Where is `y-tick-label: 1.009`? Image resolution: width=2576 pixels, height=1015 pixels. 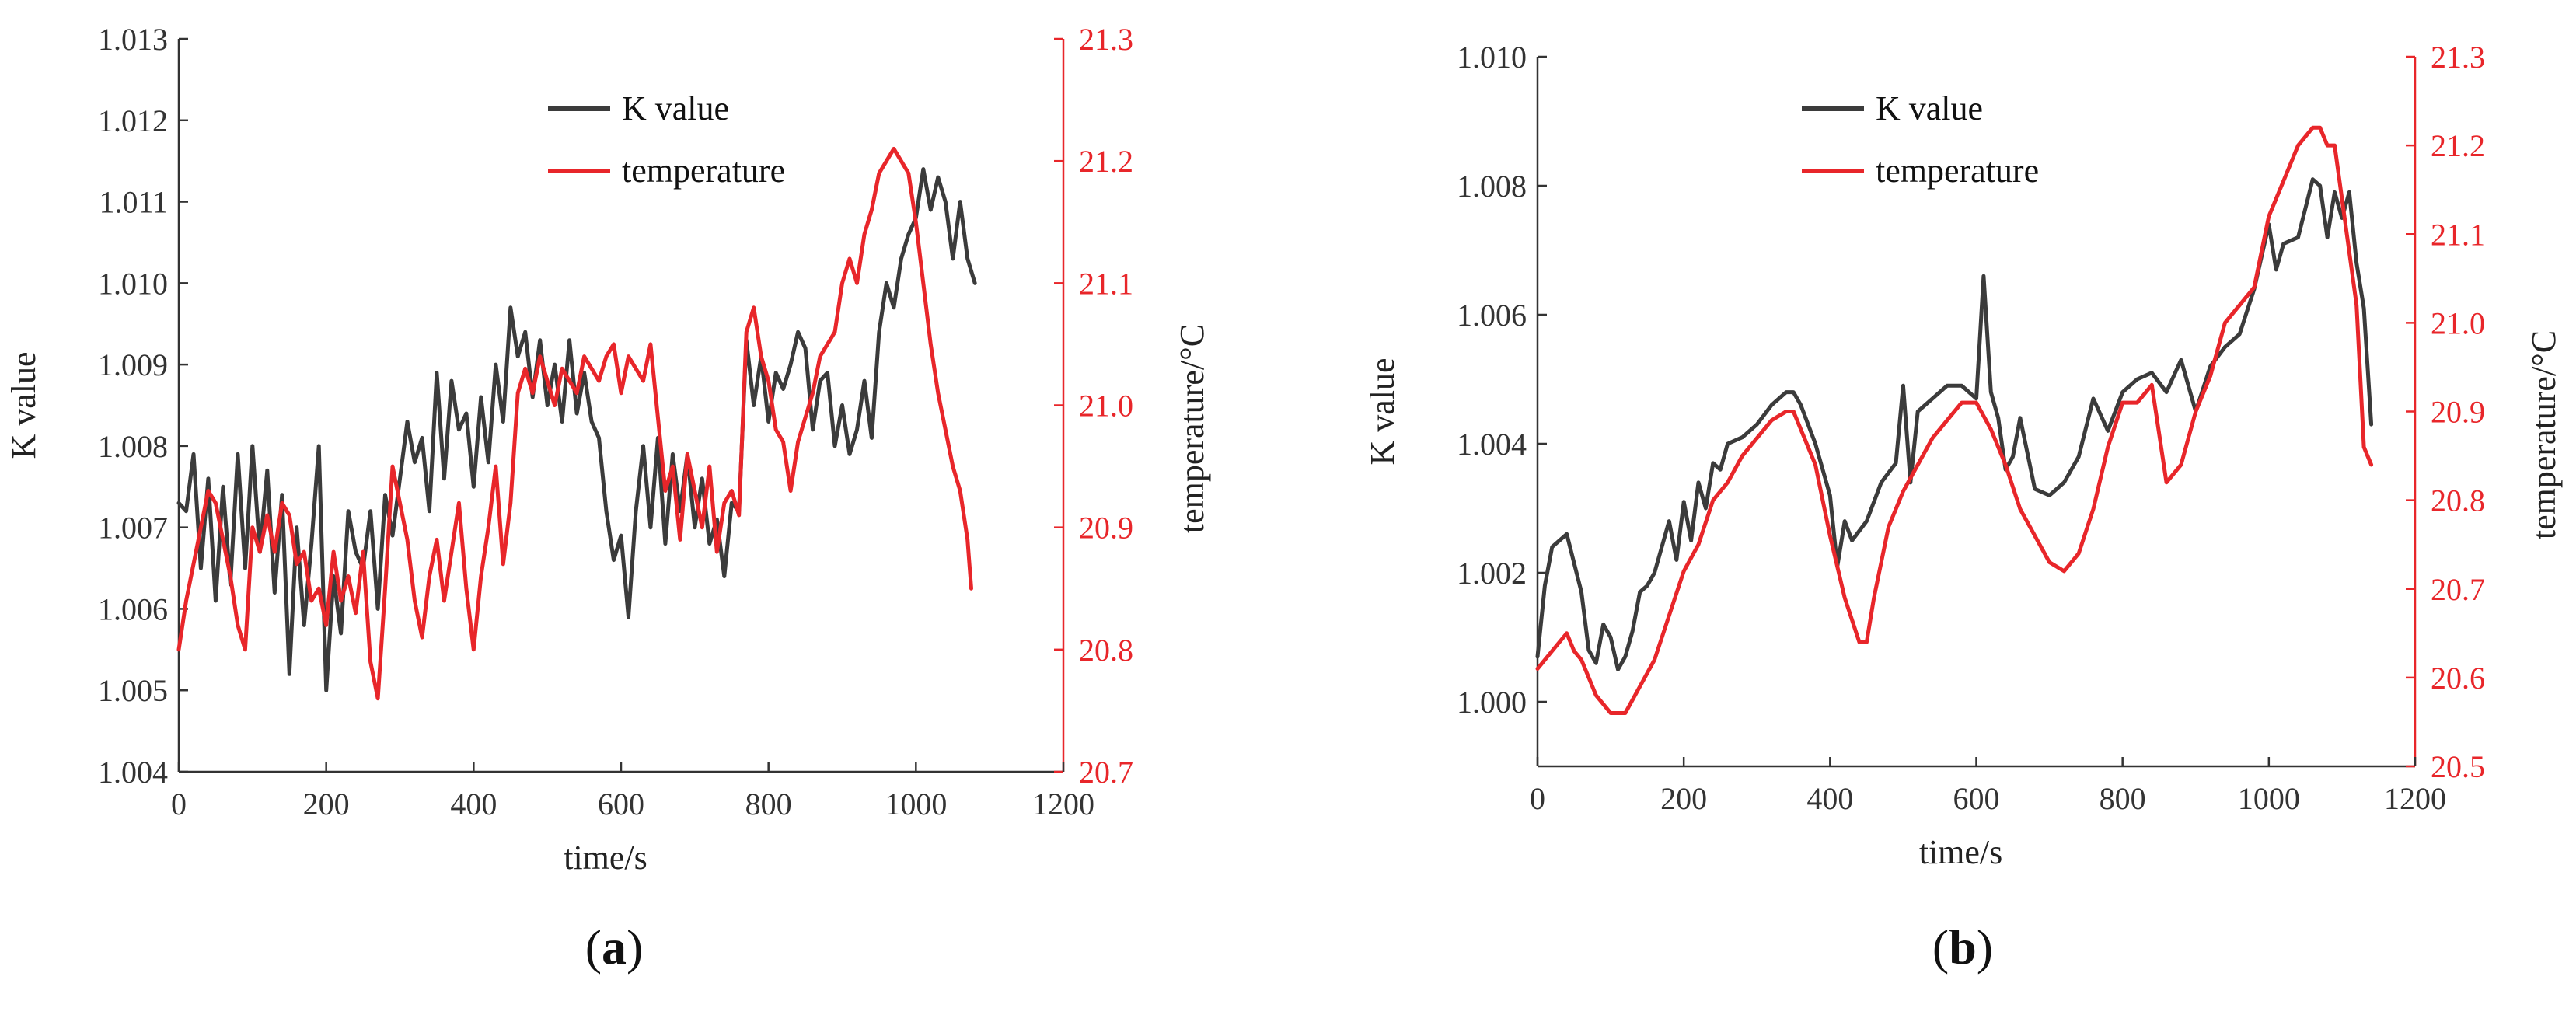
y-tick-label: 1.009 is located at coordinates (133, 364).